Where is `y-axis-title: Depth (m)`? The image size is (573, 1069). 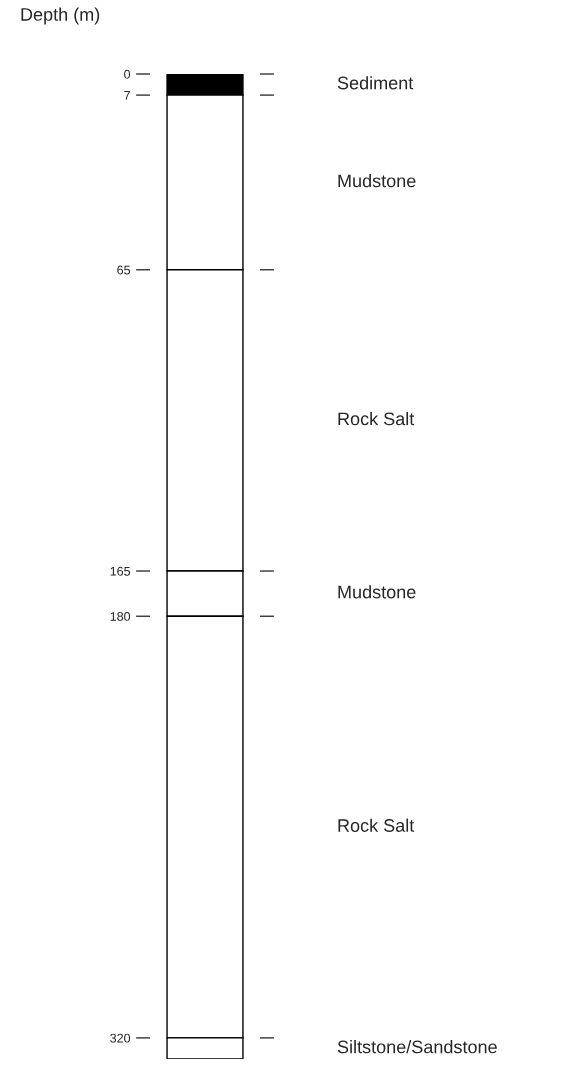
y-axis-title: Depth (m) is located at coordinates (60, 16).